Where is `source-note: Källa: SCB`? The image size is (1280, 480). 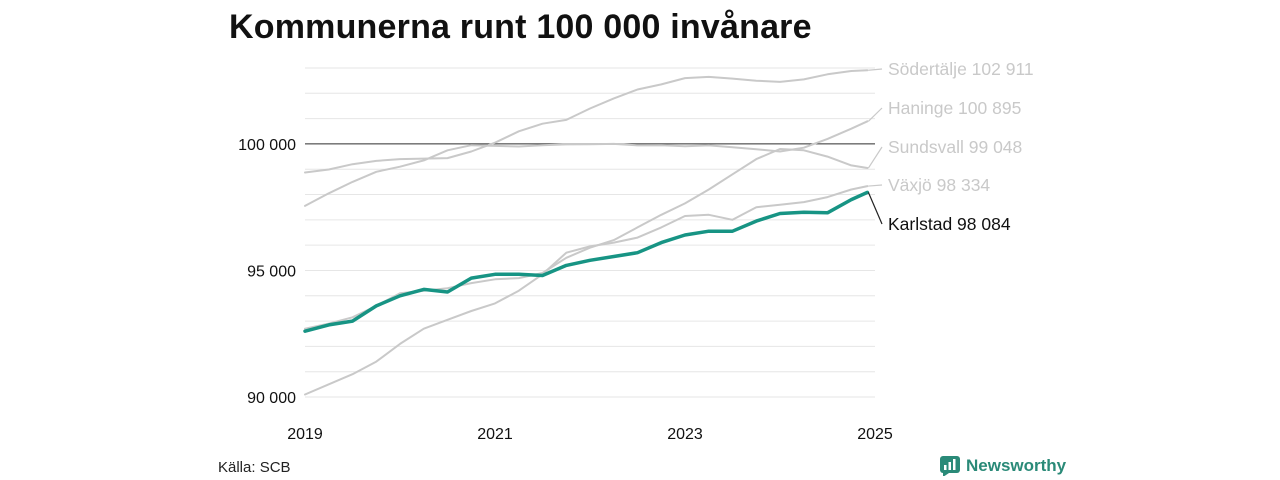
source-note: Källa: SCB is located at coordinates (254, 467).